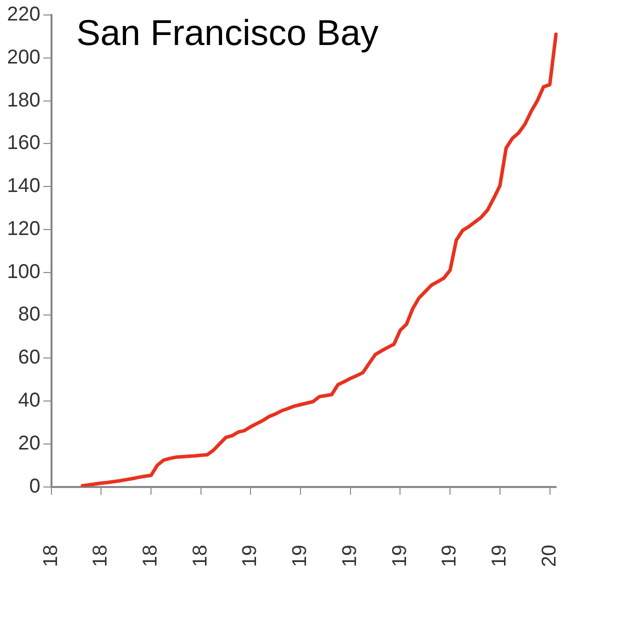 The width and height of the screenshot is (630, 621). I want to click on y-tick-label: 180, so click(23, 100).